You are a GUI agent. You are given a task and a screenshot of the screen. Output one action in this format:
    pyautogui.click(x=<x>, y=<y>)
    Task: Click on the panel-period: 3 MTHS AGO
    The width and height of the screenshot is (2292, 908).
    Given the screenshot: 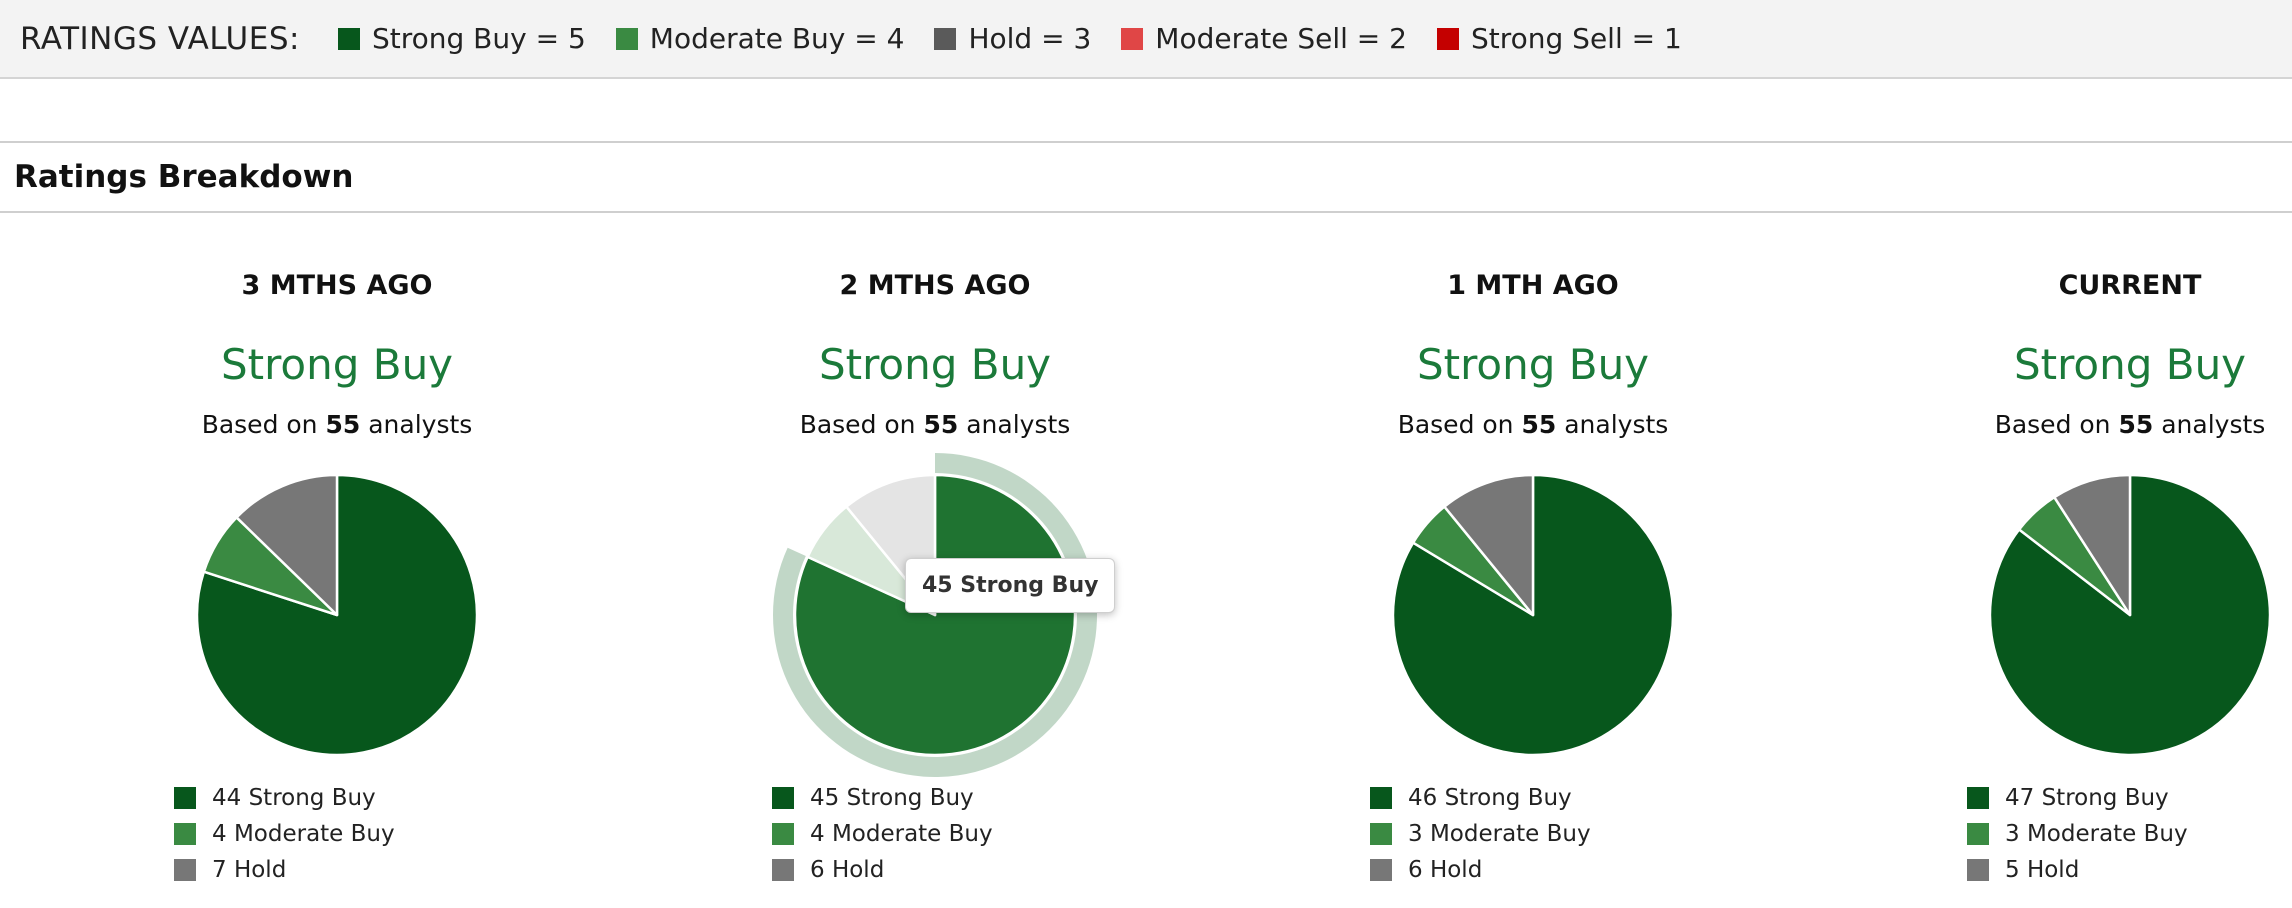 What is the action you would take?
    pyautogui.click(x=337, y=285)
    